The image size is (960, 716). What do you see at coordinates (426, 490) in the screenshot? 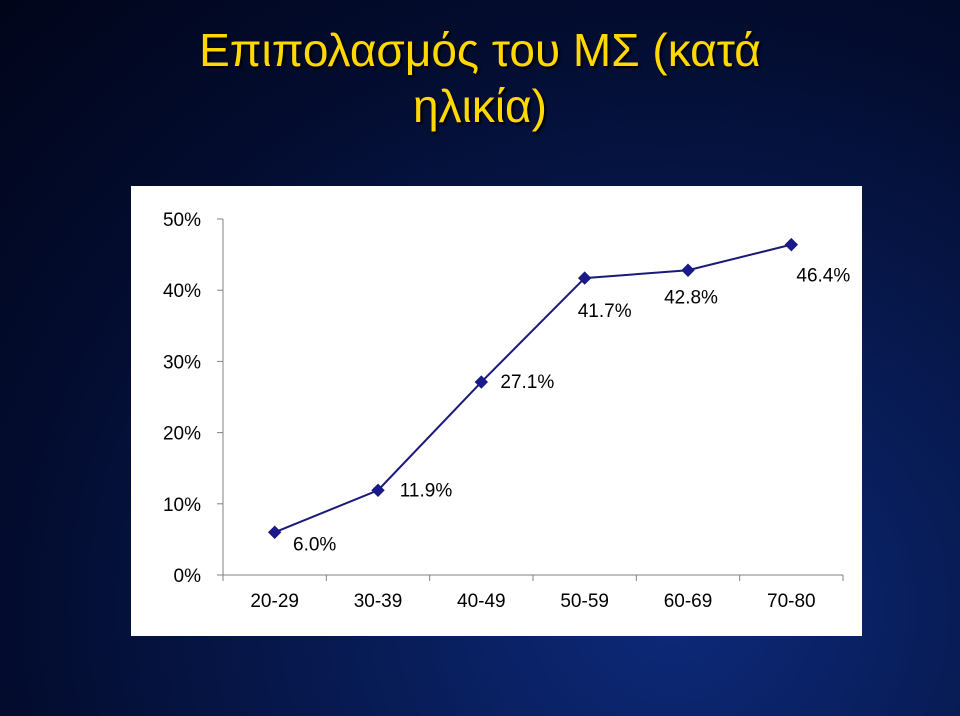
I see `data-label: 11.9%` at bounding box center [426, 490].